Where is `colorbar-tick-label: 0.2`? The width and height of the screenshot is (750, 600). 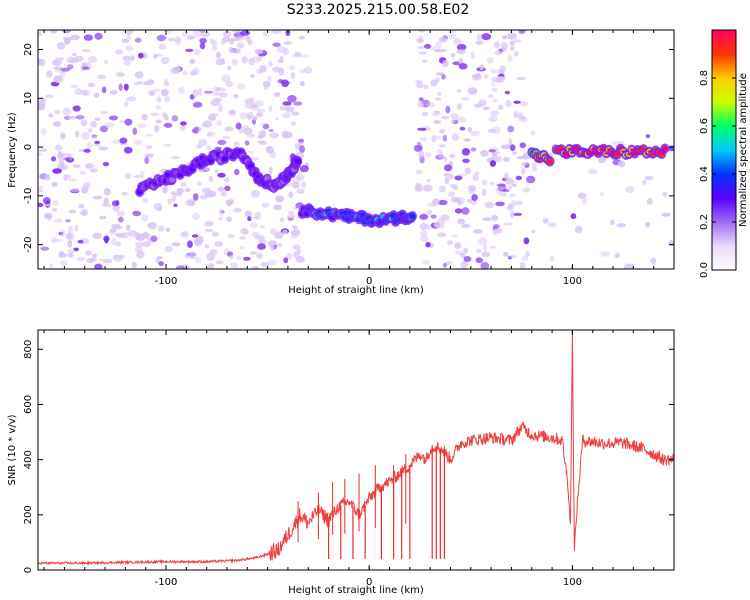 colorbar-tick-label: 0.2 is located at coordinates (704, 222).